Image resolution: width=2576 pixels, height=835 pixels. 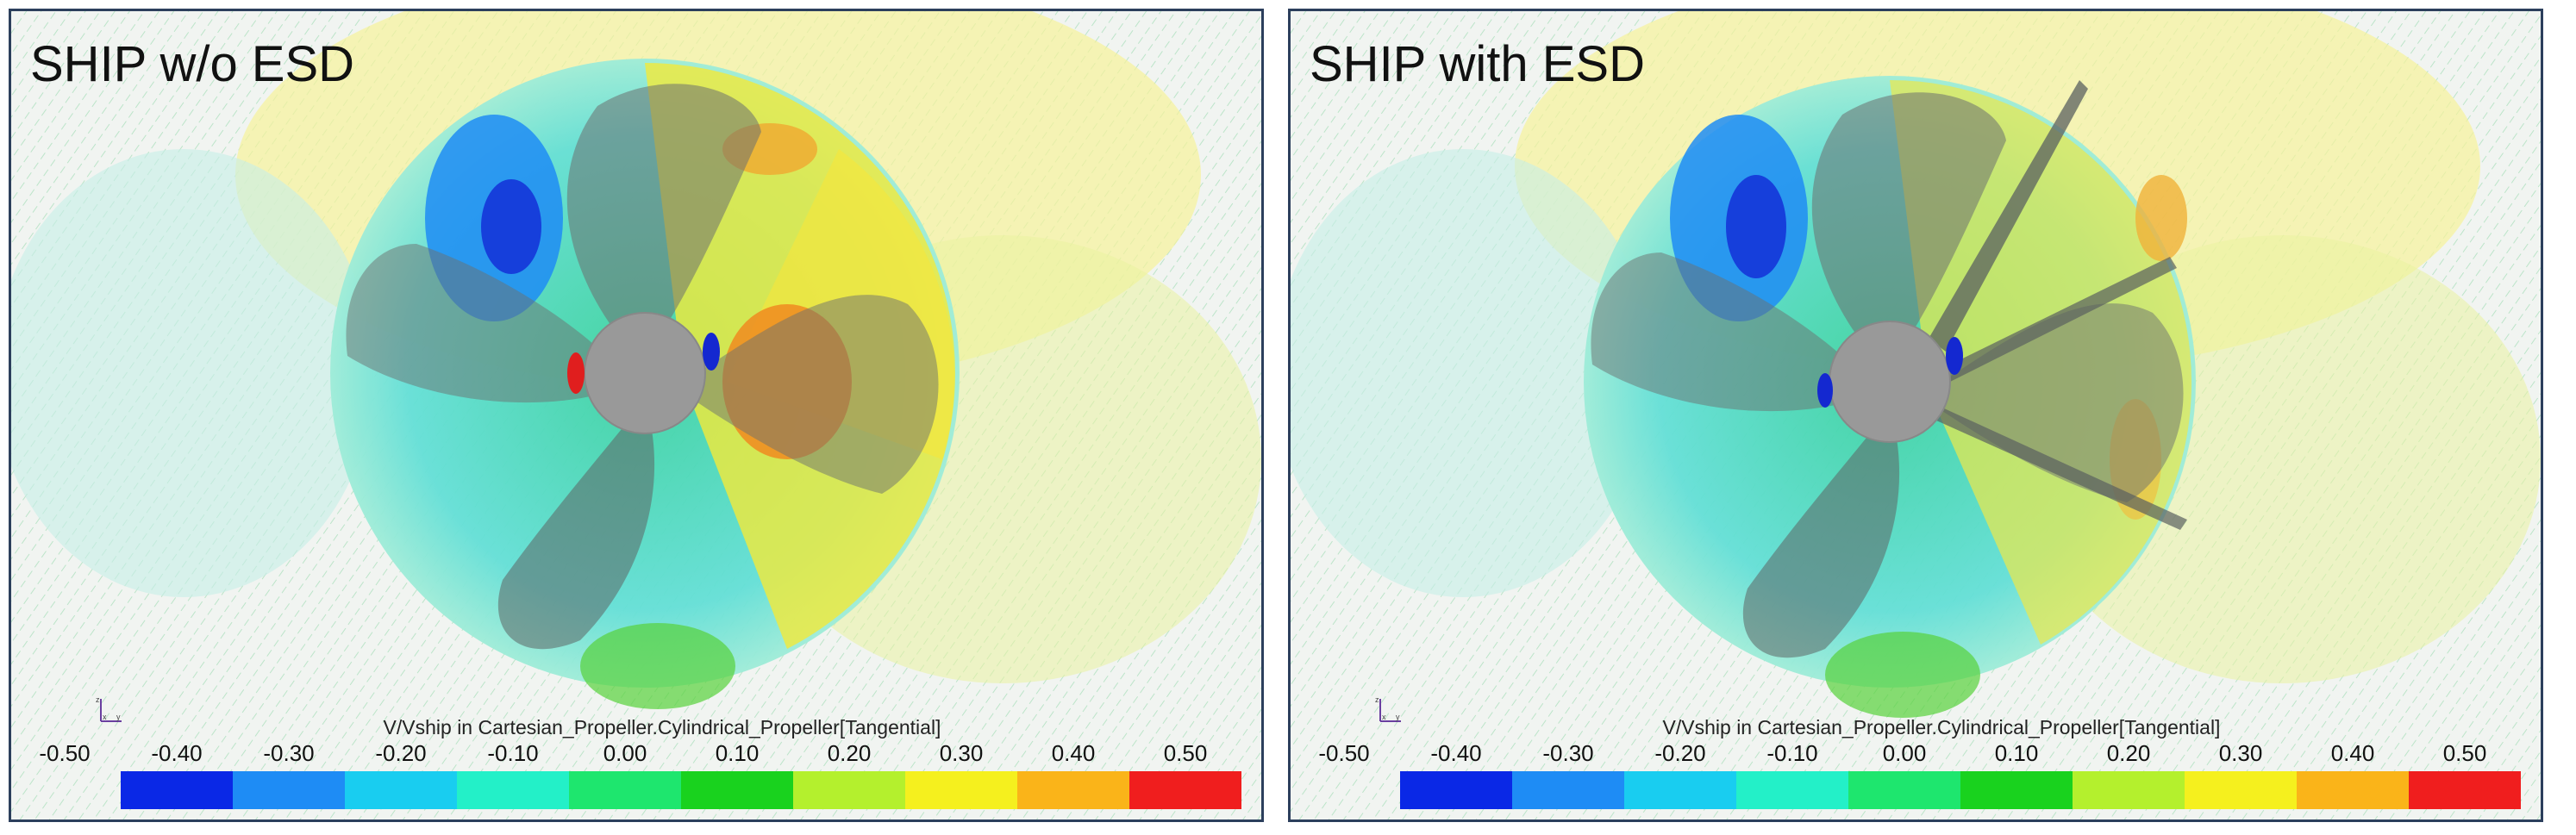 I want to click on panel-title: SHIP w/o ESD, so click(x=193, y=64).